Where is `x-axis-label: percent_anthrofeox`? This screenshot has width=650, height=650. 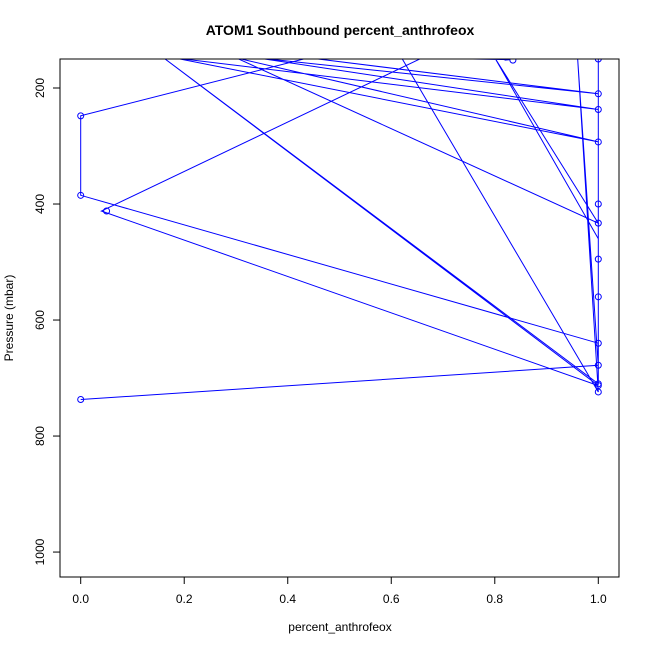 x-axis-label: percent_anthrofeox is located at coordinates (339, 627).